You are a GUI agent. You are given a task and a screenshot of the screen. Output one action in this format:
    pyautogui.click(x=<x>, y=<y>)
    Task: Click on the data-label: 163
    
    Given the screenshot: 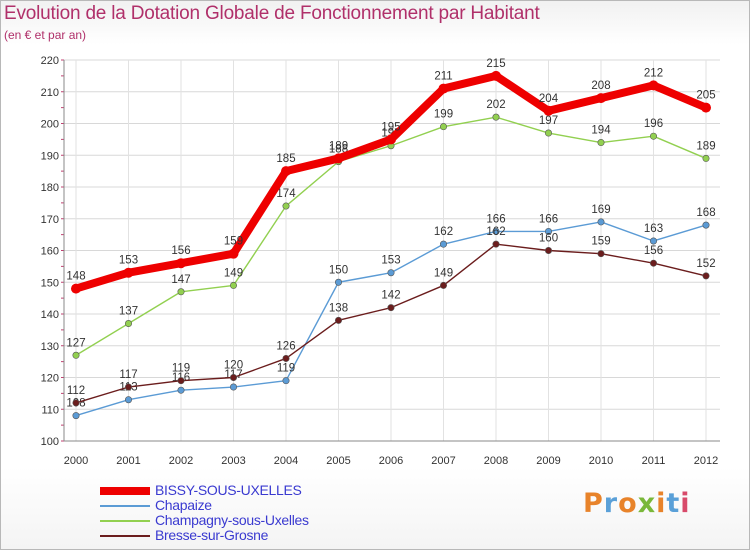 What is the action you would take?
    pyautogui.click(x=653, y=229)
    